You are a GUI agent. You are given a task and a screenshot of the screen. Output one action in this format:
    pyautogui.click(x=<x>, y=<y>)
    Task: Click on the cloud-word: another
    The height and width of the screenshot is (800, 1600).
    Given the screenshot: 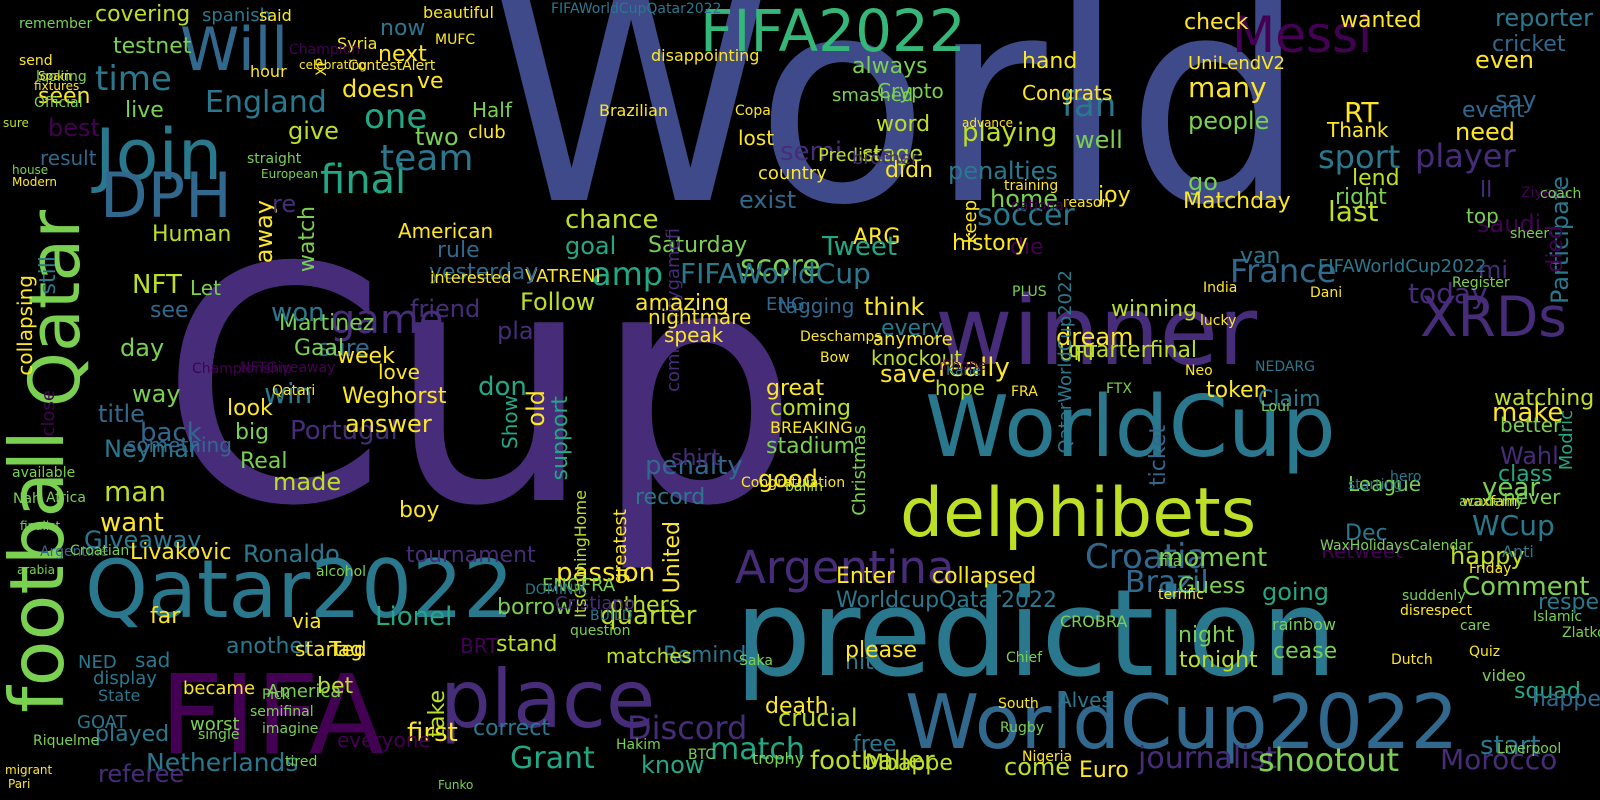 What is the action you would take?
    pyautogui.click(x=269, y=646)
    